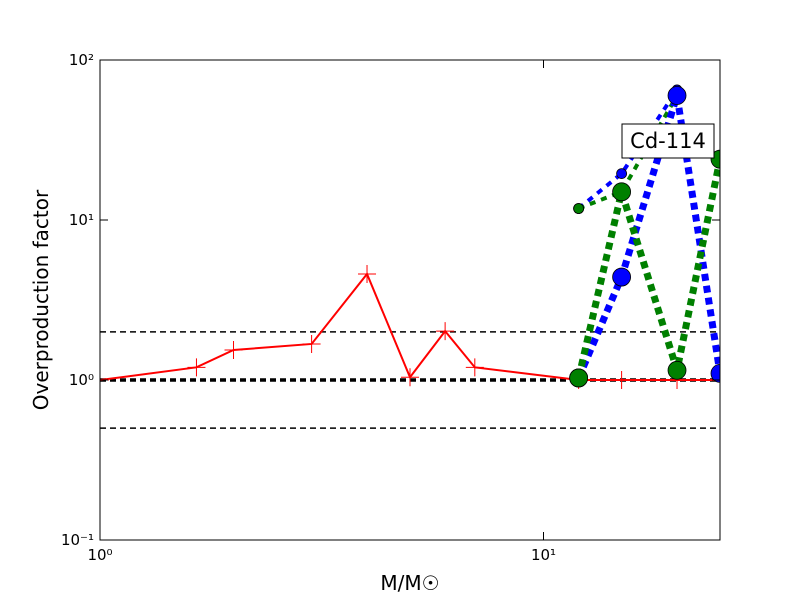 Image resolution: width=800 pixels, height=600 pixels. I want to click on annotation-box, so click(668, 141).